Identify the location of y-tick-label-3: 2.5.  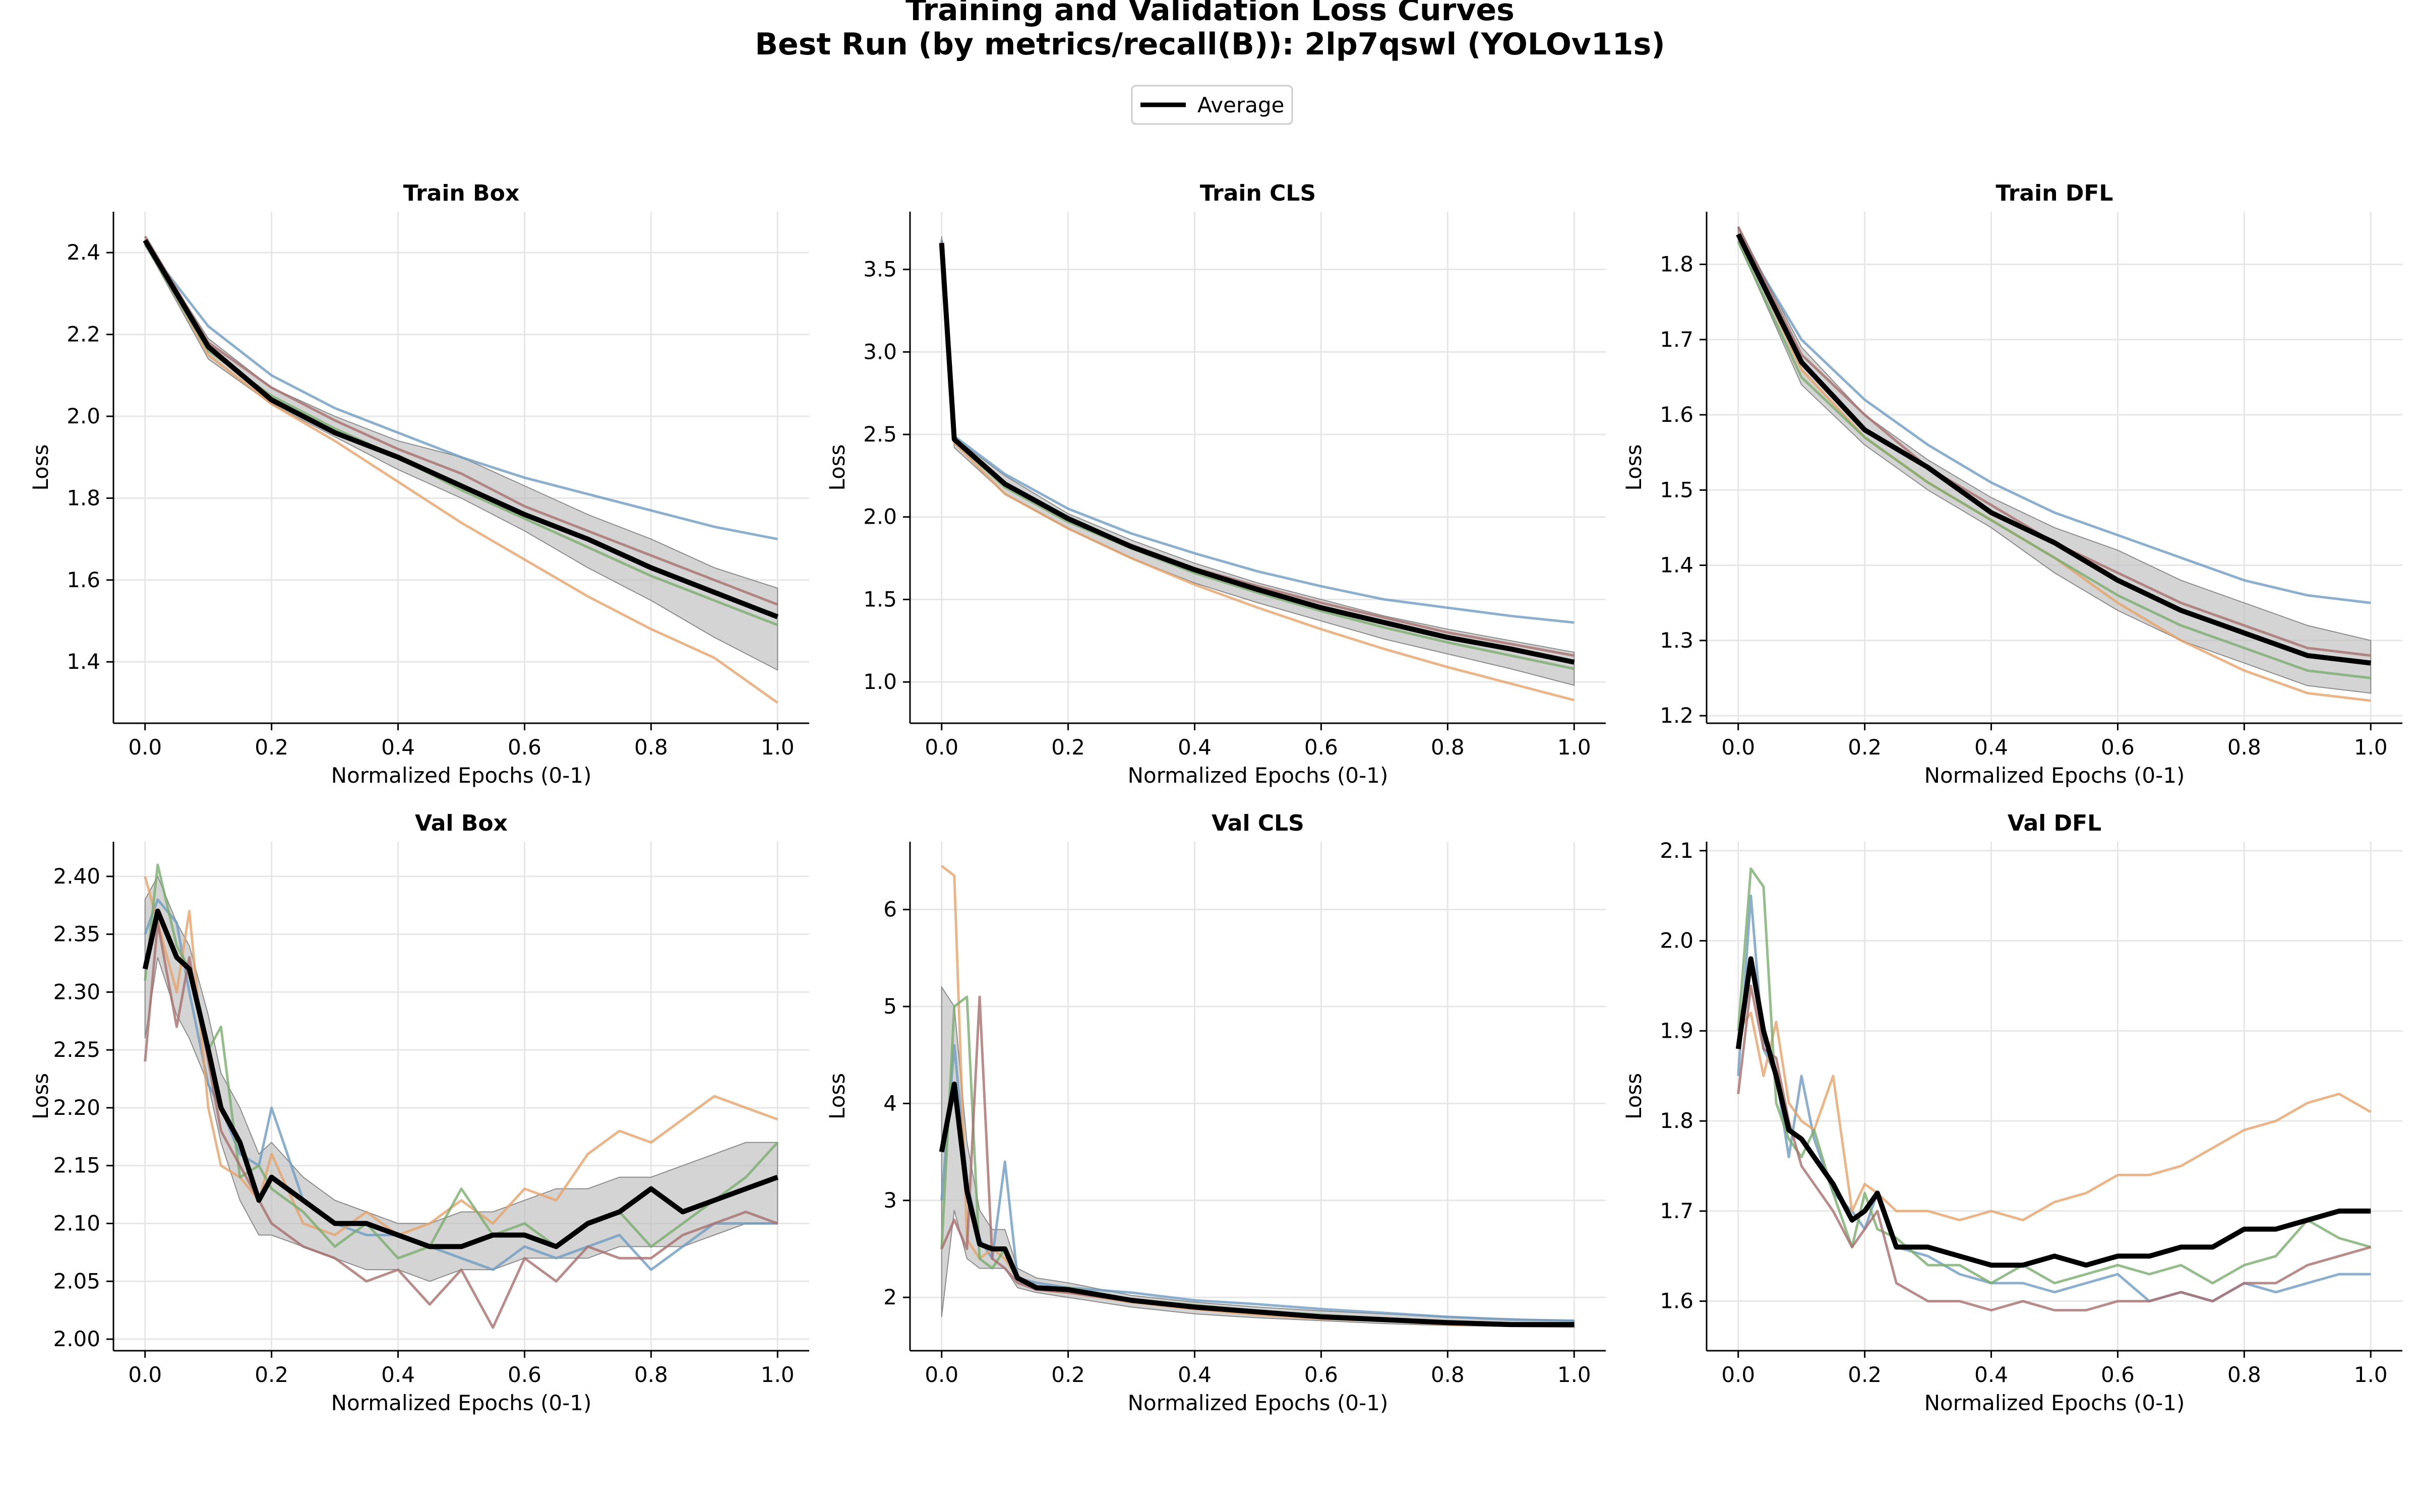
(880, 434).